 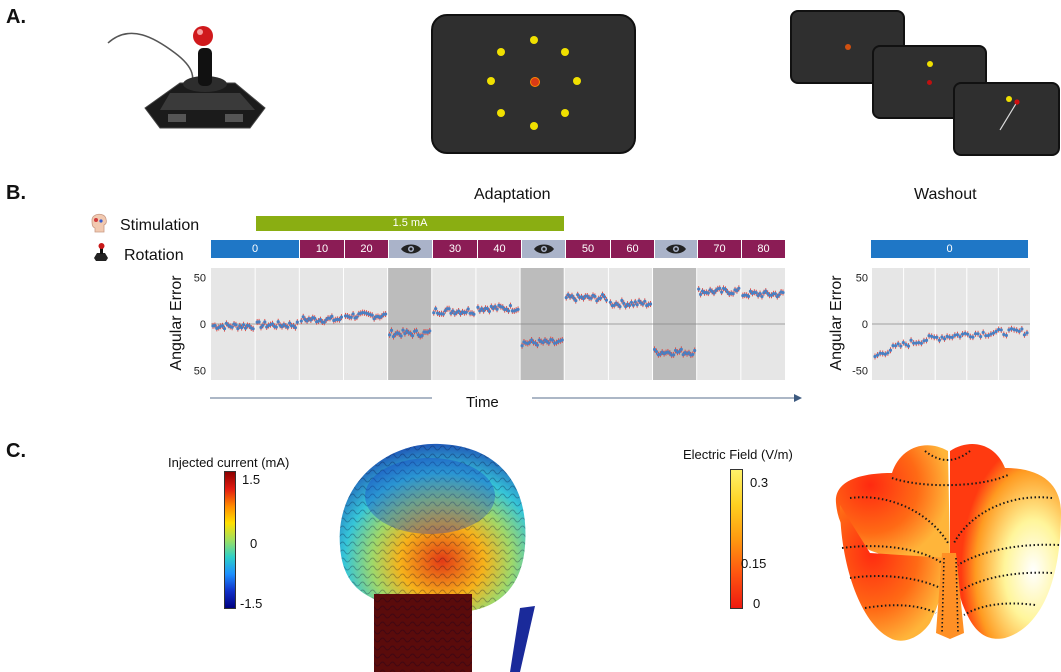 I want to click on no-feedback-segment, so click(x=676, y=249).